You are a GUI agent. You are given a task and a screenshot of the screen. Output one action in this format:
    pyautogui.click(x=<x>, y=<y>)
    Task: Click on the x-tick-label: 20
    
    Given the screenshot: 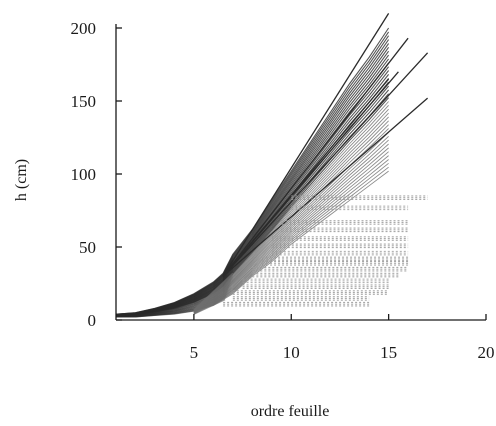 What is the action you would take?
    pyautogui.click(x=486, y=352)
    